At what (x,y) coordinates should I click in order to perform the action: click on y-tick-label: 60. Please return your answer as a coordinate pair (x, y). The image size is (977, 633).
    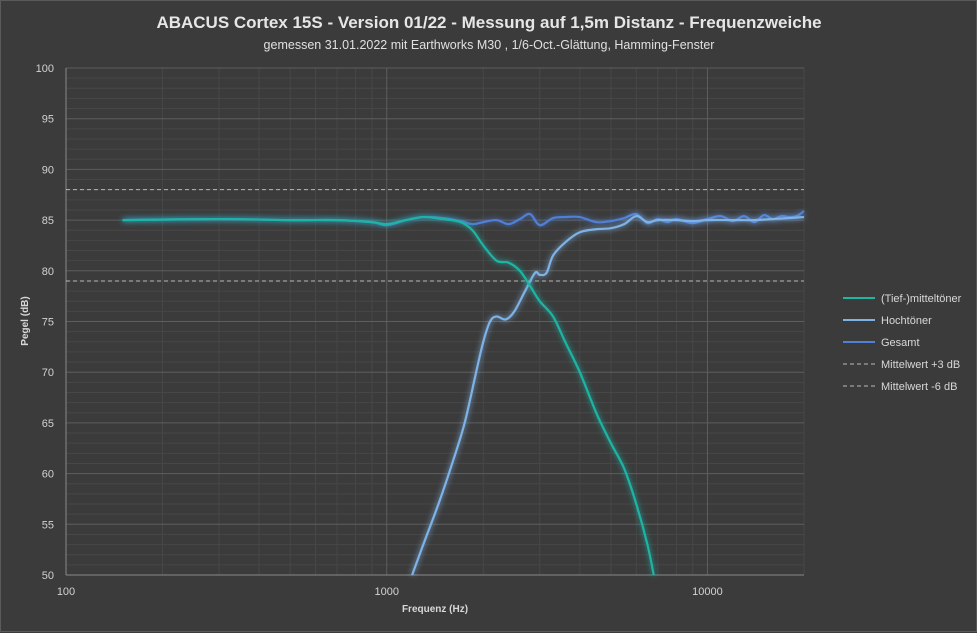
    Looking at the image, I should click on (48, 475).